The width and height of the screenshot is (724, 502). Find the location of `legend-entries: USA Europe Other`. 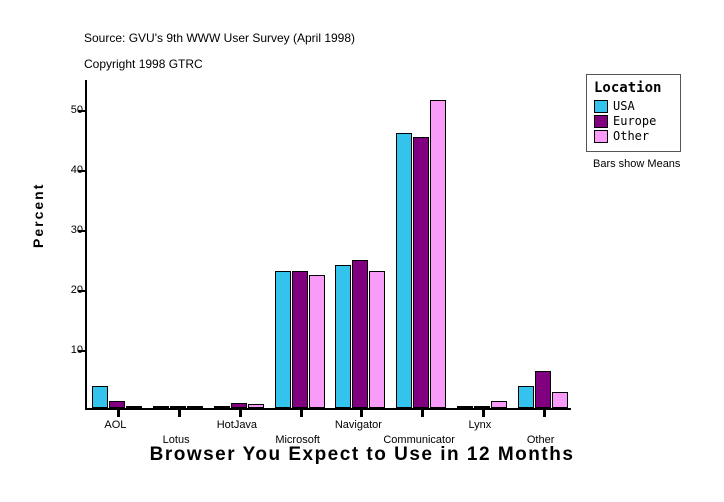

legend-entries: USA Europe Other is located at coordinates (633, 121).